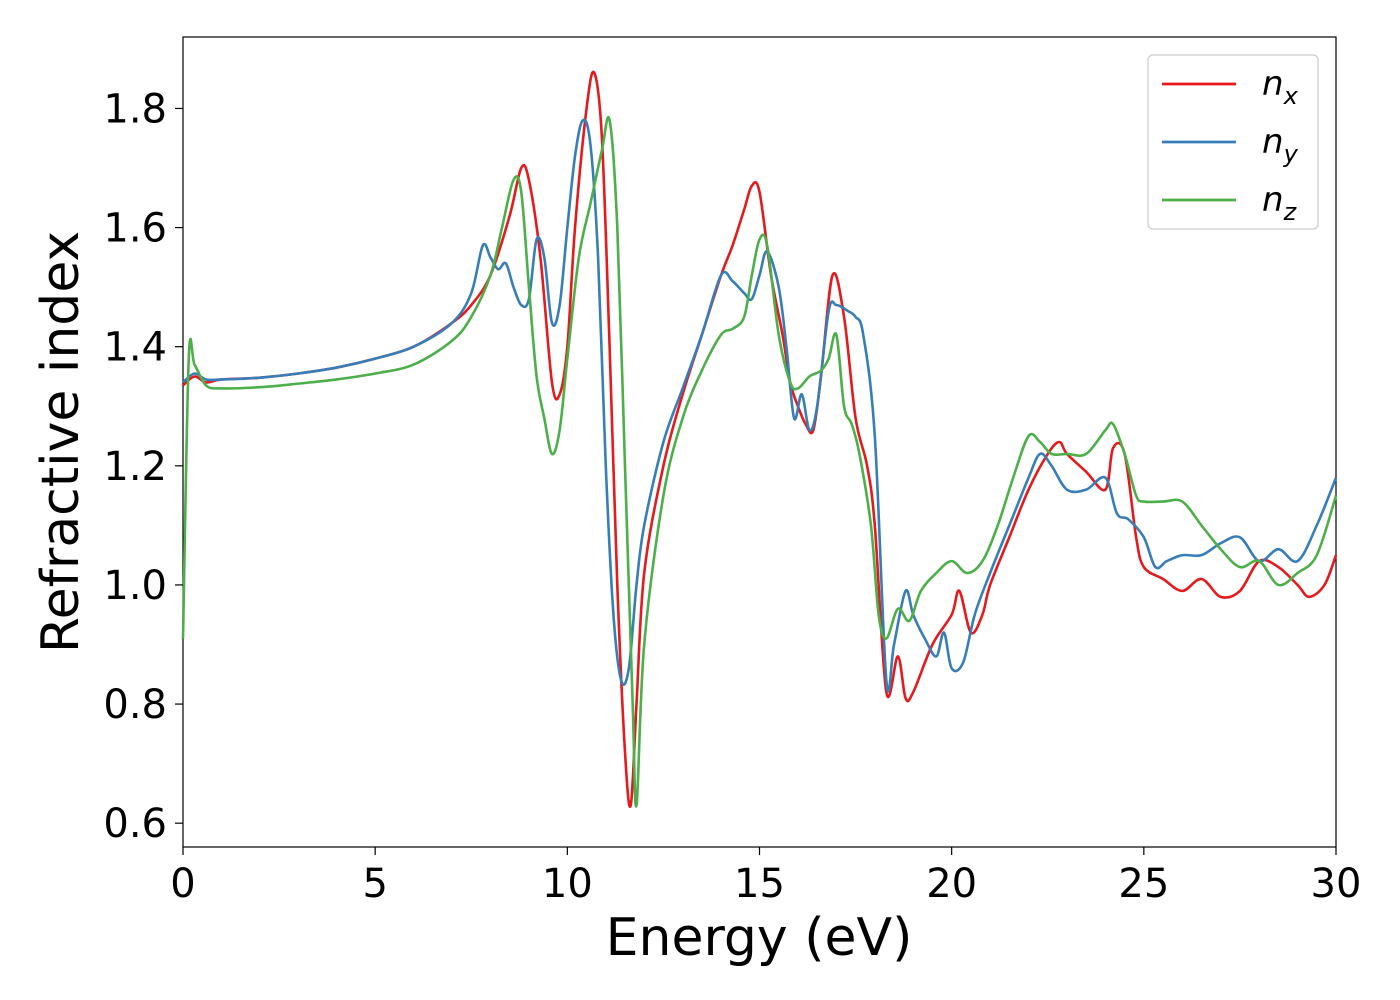 This screenshot has height=1000, width=1400. I want to click on y-tick-label: 1.6, so click(135, 229).